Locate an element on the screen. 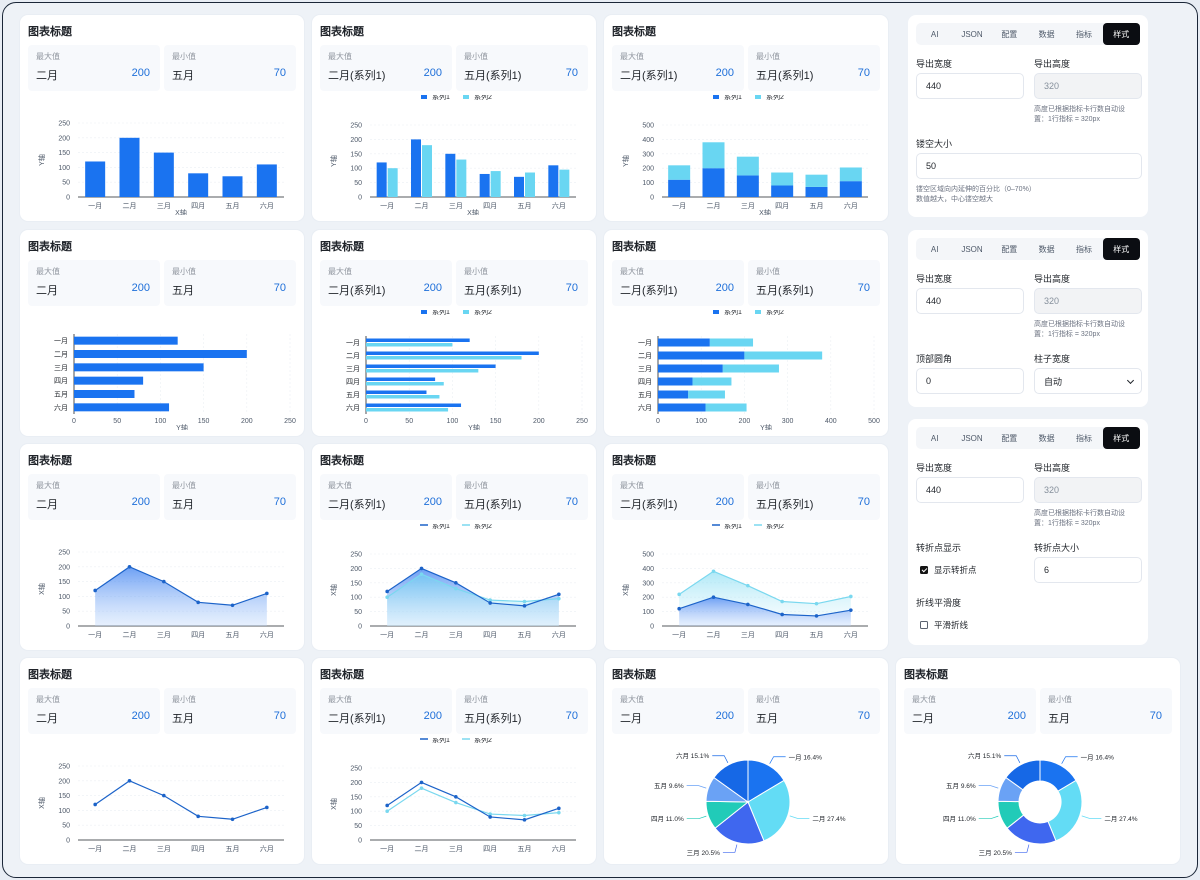 The image size is (1200, 880). height-hint-line2: 置：1行指标 = 320px is located at coordinates (1067, 523).